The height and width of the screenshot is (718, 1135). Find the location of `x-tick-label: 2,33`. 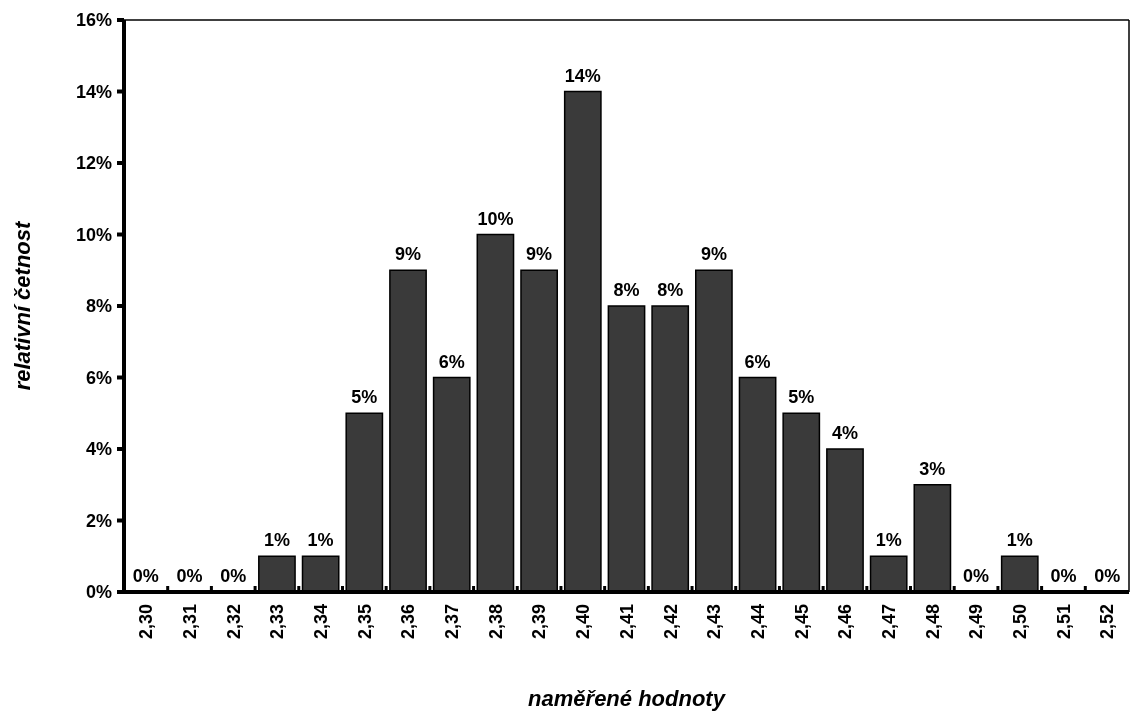

x-tick-label: 2,33 is located at coordinates (277, 622).